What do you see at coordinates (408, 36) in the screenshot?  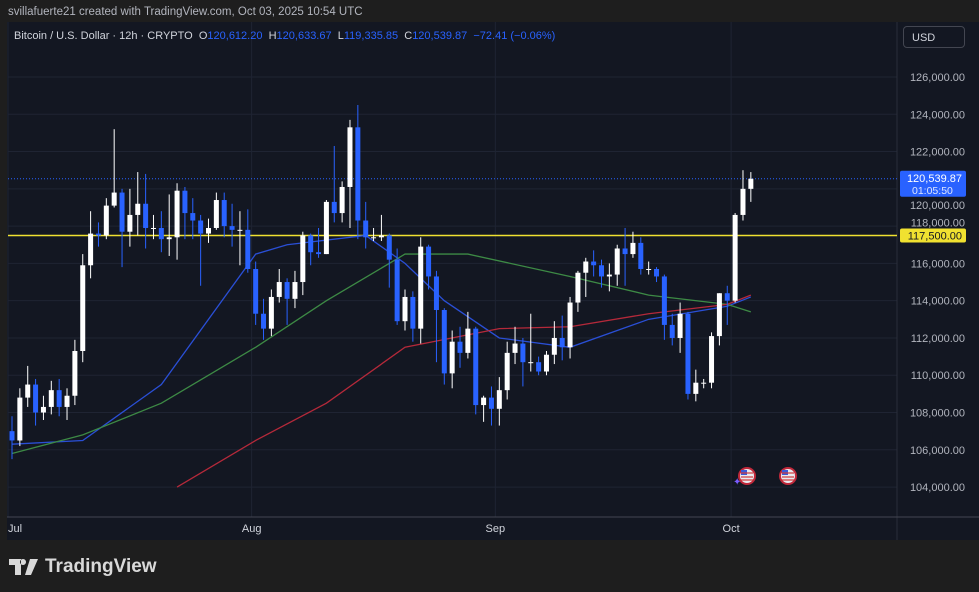 I see `close-label: C` at bounding box center [408, 36].